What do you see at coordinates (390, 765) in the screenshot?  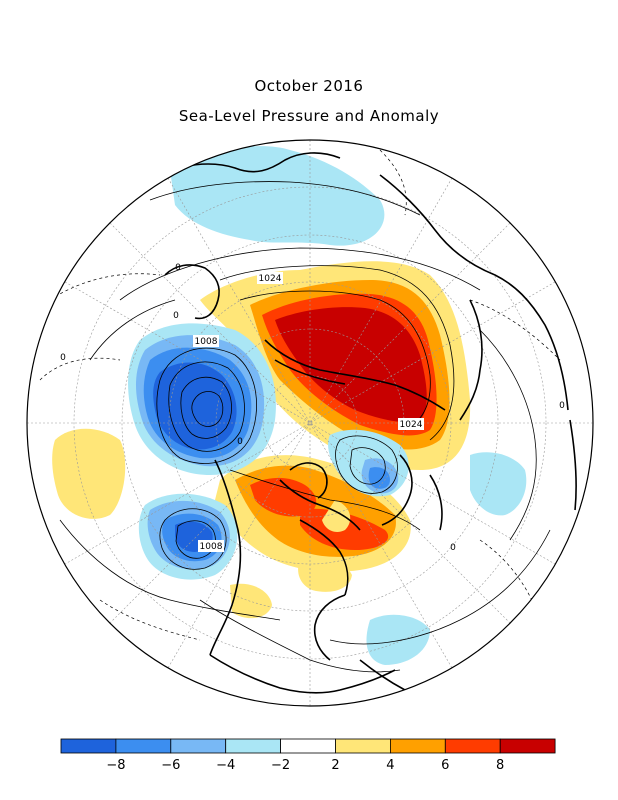 I see `colorbar-tick-label: 4` at bounding box center [390, 765].